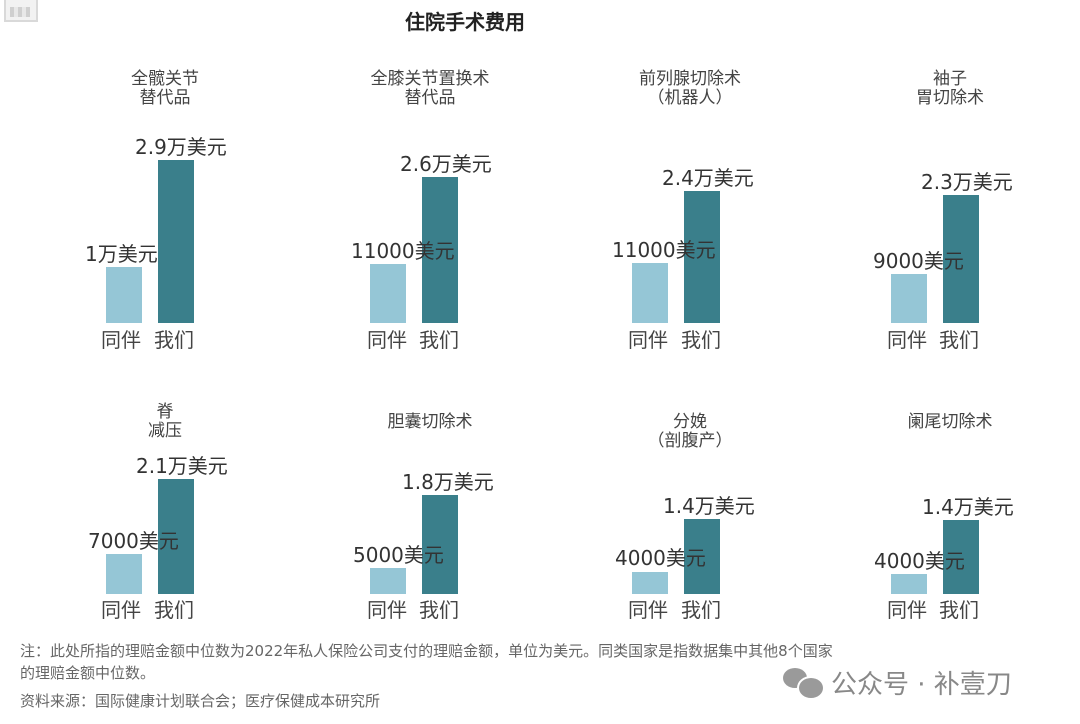  Describe the element at coordinates (398, 555) in the screenshot. I see `value-label-peer: 5000美元` at that location.